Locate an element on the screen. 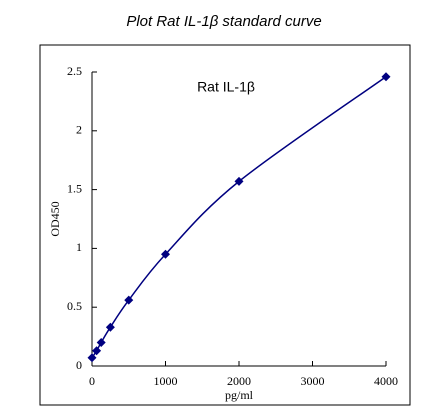 This screenshot has height=416, width=448. y-tick-label: 2 is located at coordinates (79, 130).